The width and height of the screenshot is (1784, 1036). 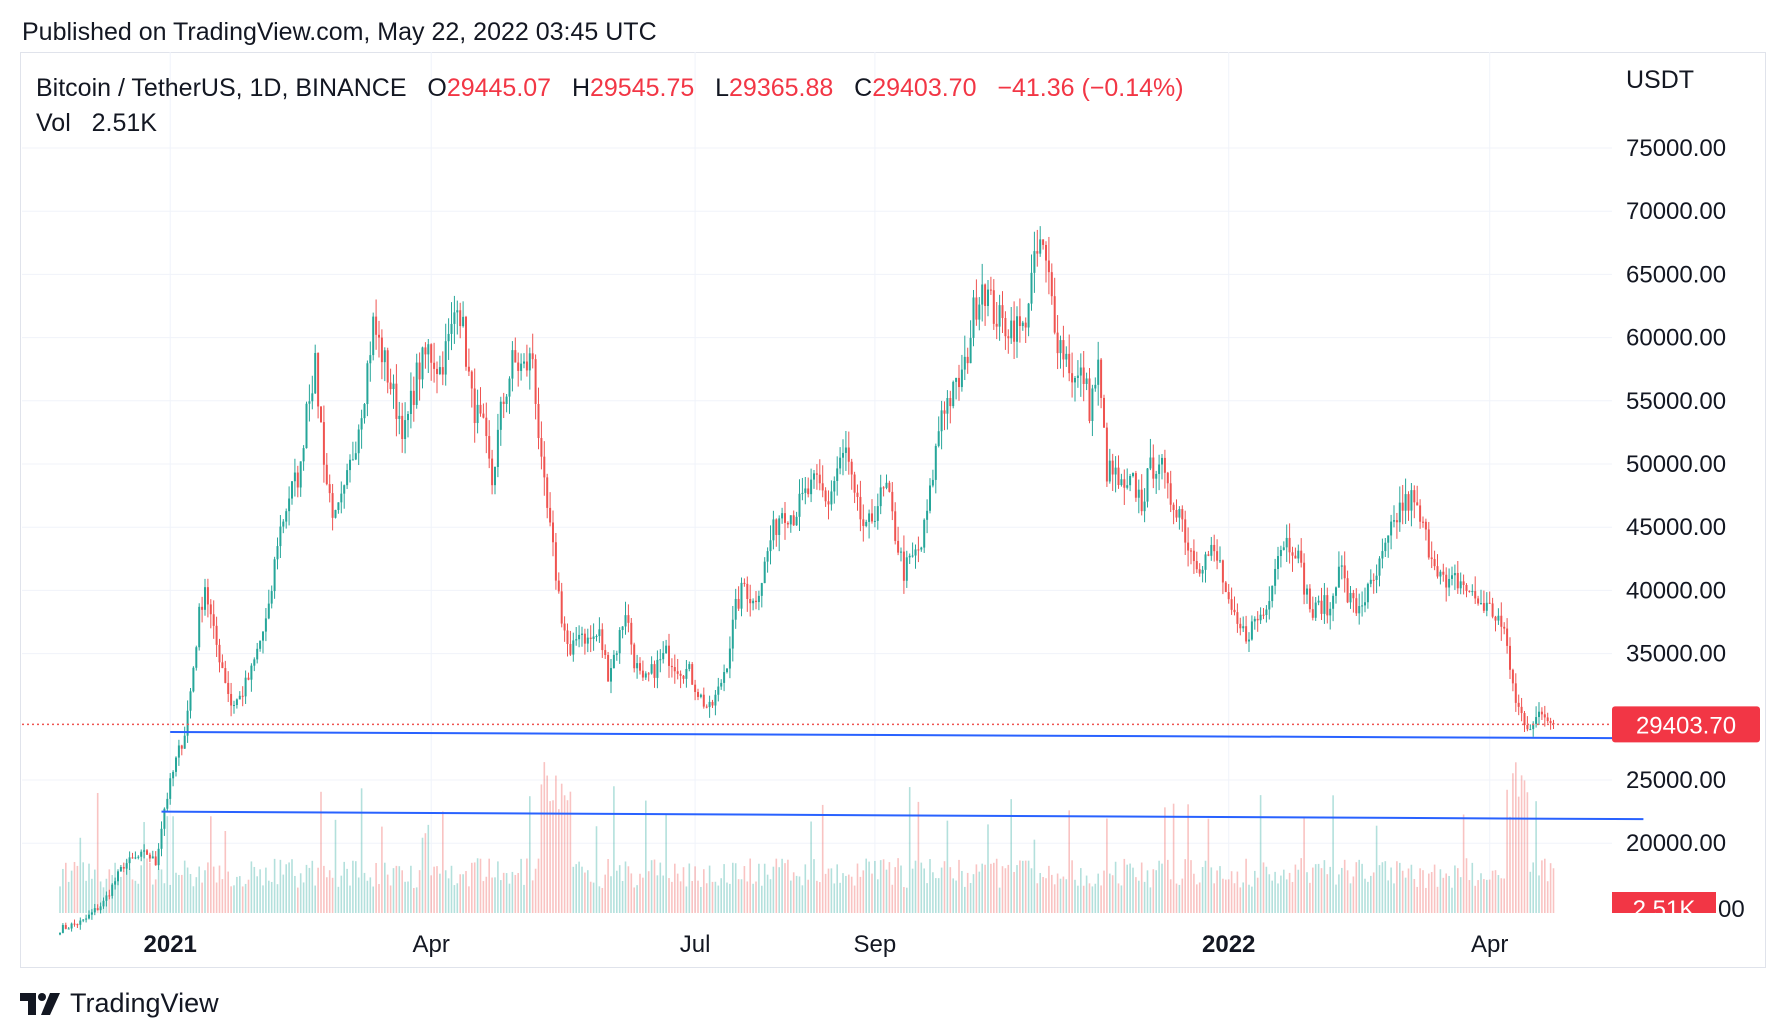 What do you see at coordinates (1228, 944) in the screenshot?
I see `x-tick-label: 2022` at bounding box center [1228, 944].